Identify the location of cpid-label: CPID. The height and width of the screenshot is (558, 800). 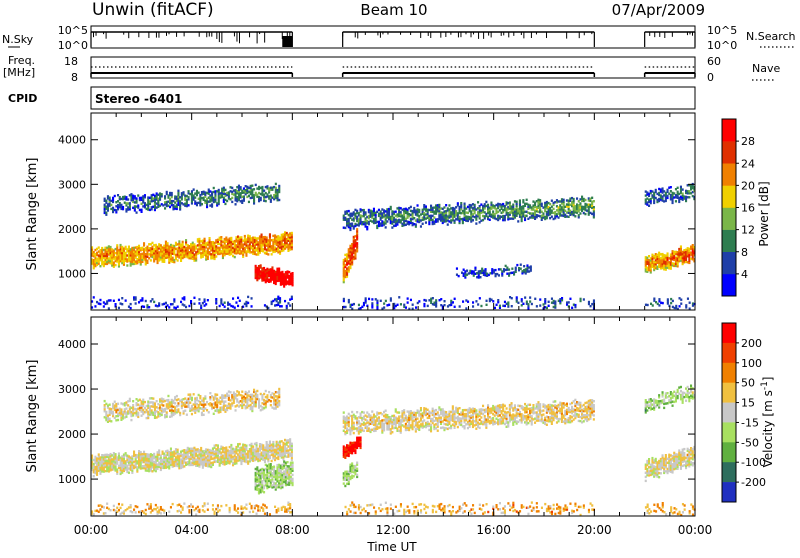
(22, 98).